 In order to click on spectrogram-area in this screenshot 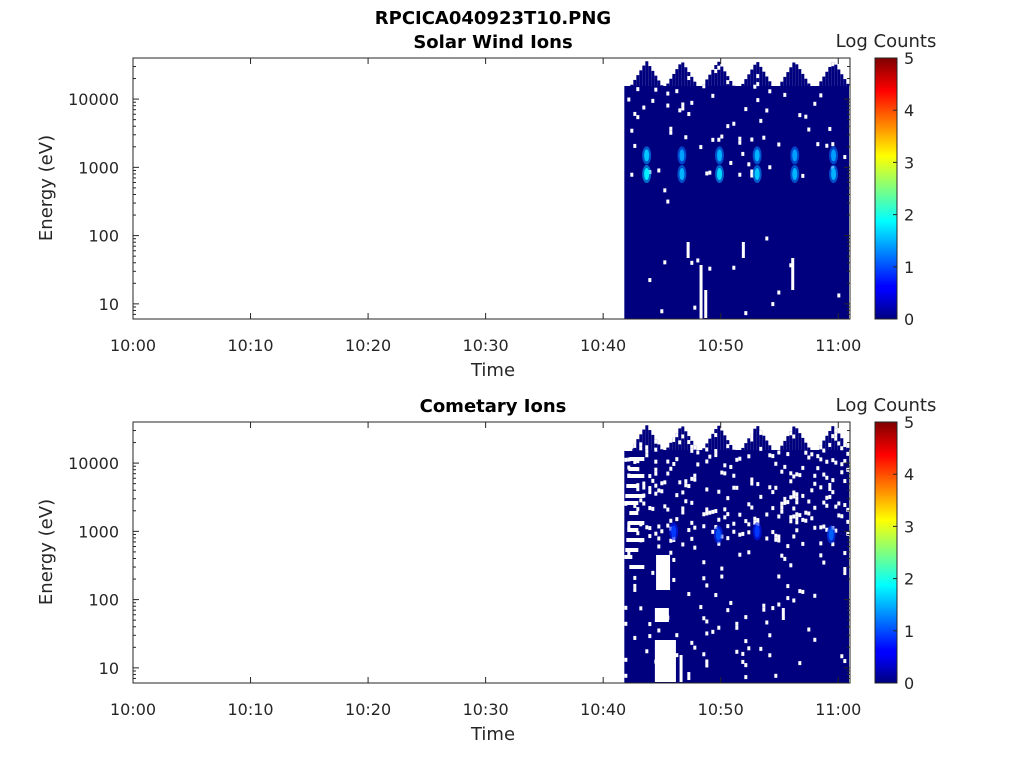, I will do `click(737, 190)`.